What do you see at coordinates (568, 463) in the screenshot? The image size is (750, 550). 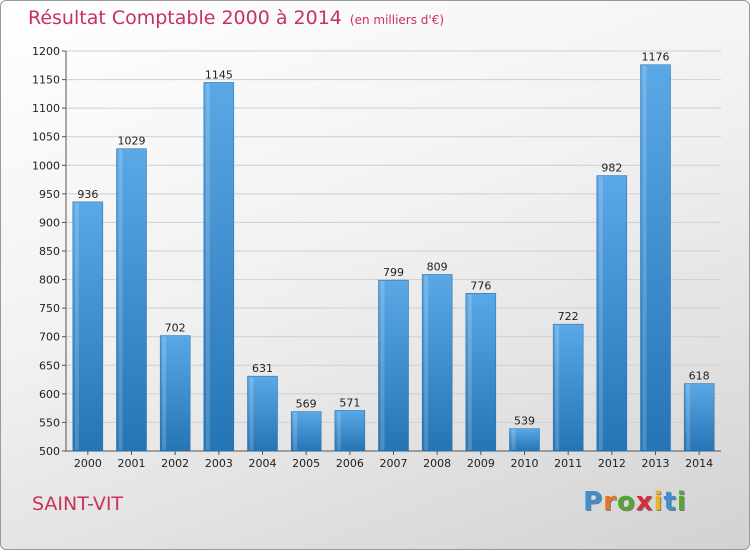 I see `x-tick-label: 2011` at bounding box center [568, 463].